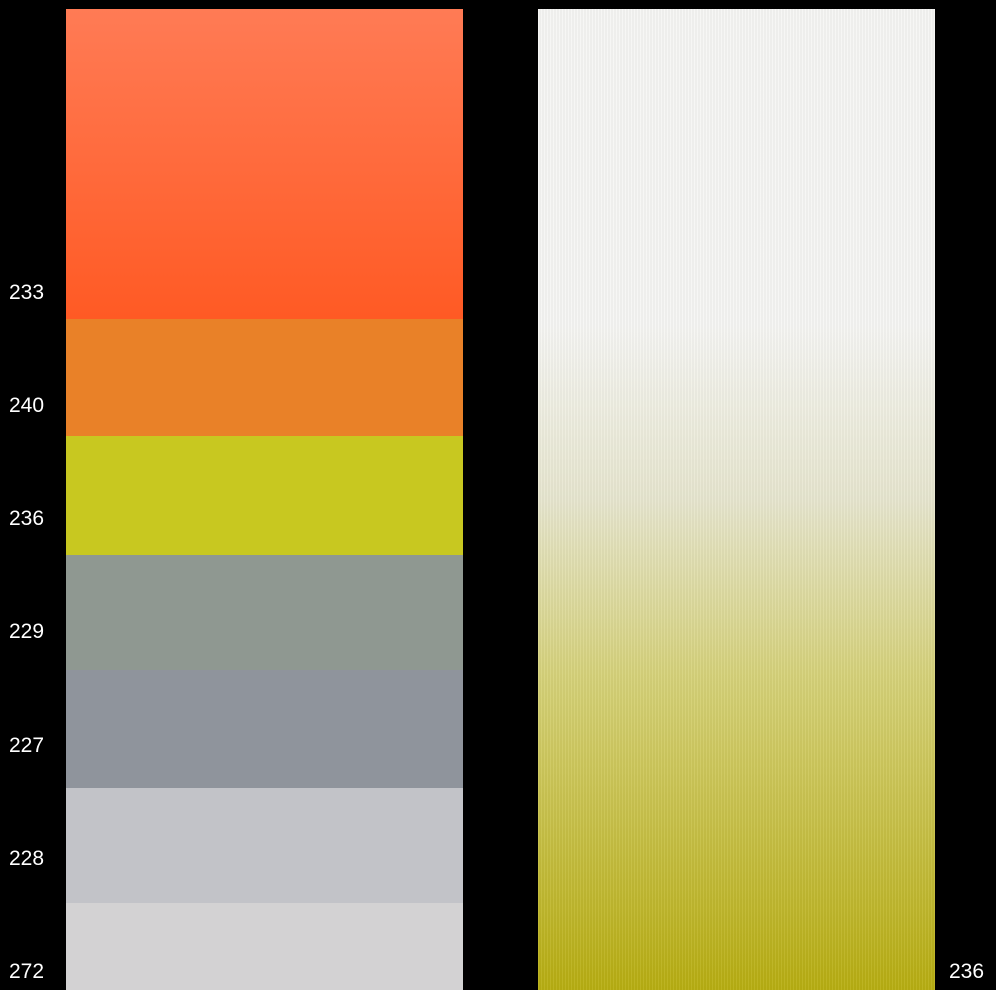  I want to click on band-label-228: 228, so click(27, 858).